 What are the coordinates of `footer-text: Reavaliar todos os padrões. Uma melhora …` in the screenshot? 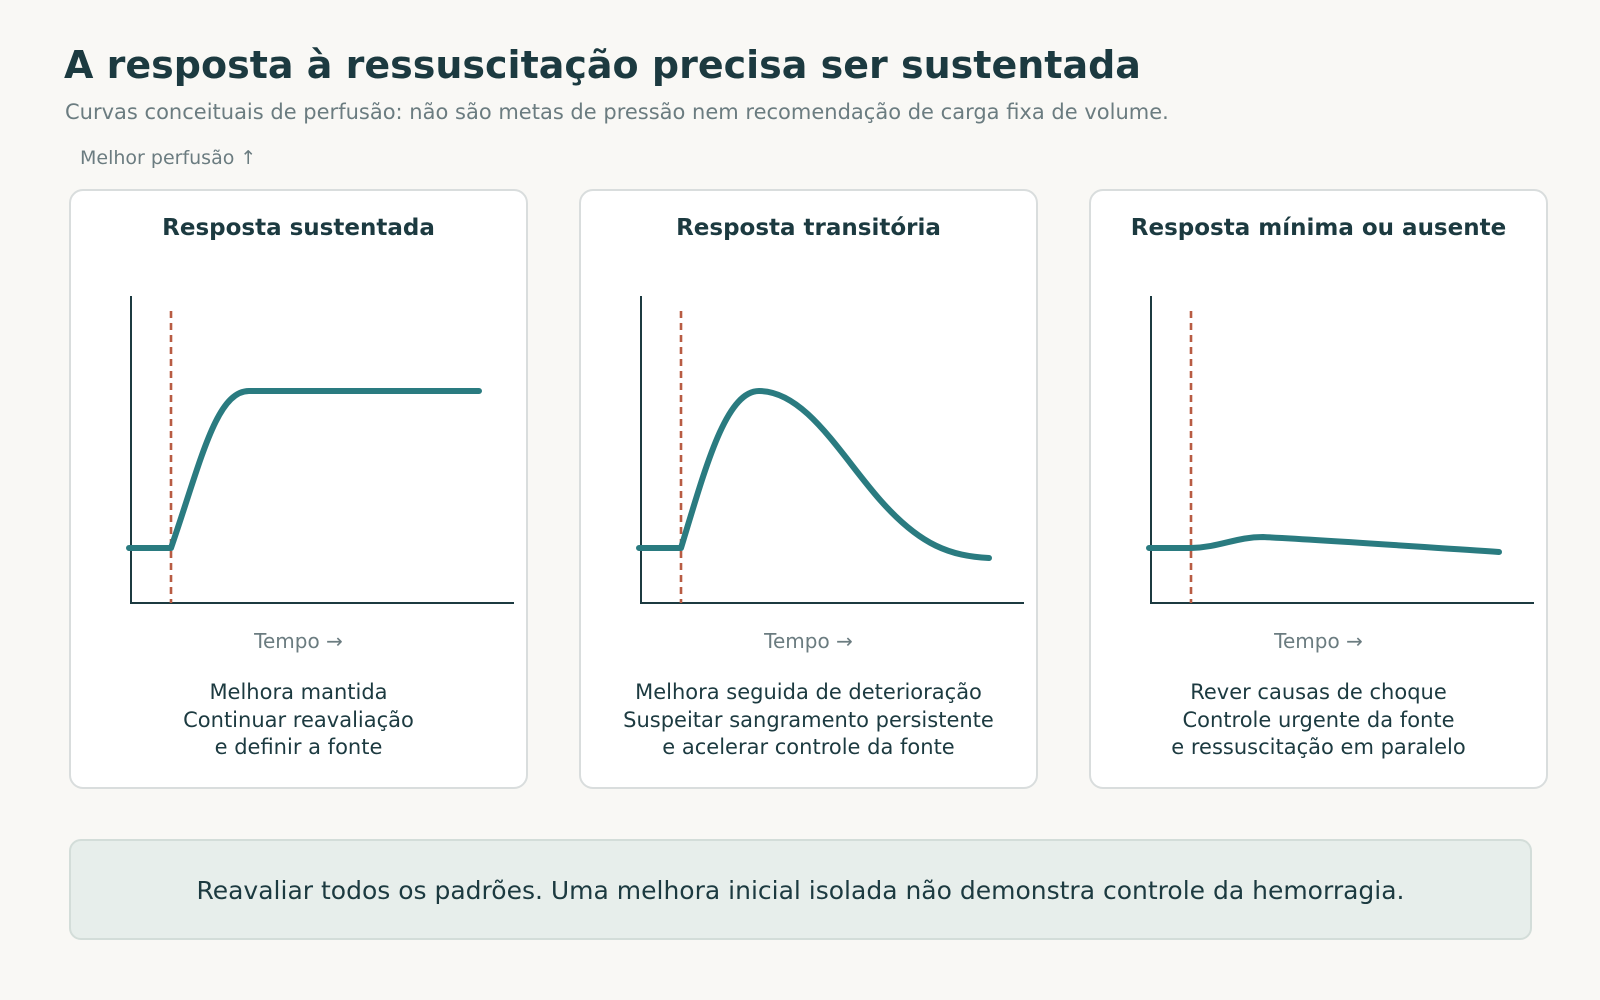 It's located at (800, 890).